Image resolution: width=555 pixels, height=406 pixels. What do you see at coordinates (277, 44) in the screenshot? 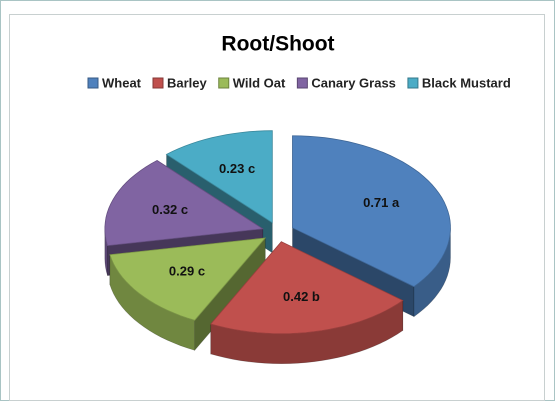
I see `chart-title: Root/Shoot` at bounding box center [277, 44].